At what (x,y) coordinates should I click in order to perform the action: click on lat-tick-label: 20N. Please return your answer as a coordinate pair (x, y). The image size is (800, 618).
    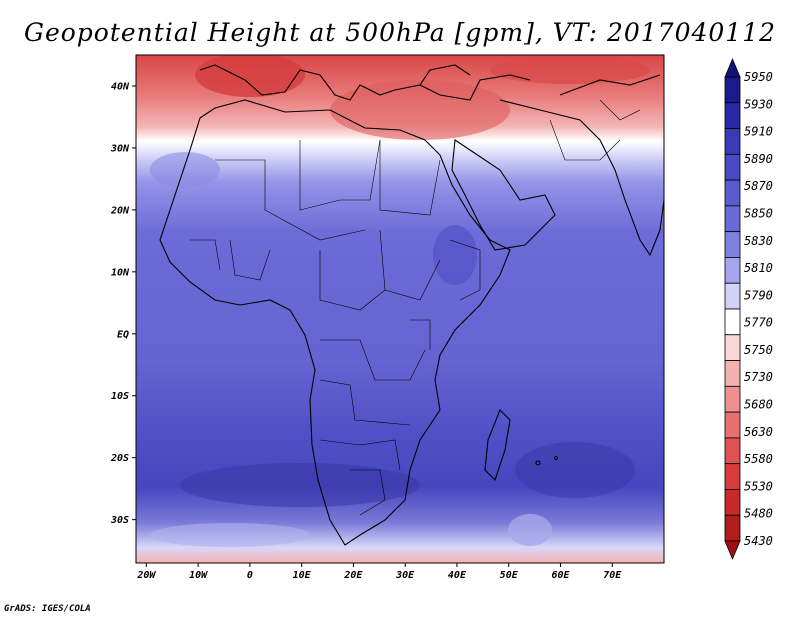
    Looking at the image, I should click on (120, 210).